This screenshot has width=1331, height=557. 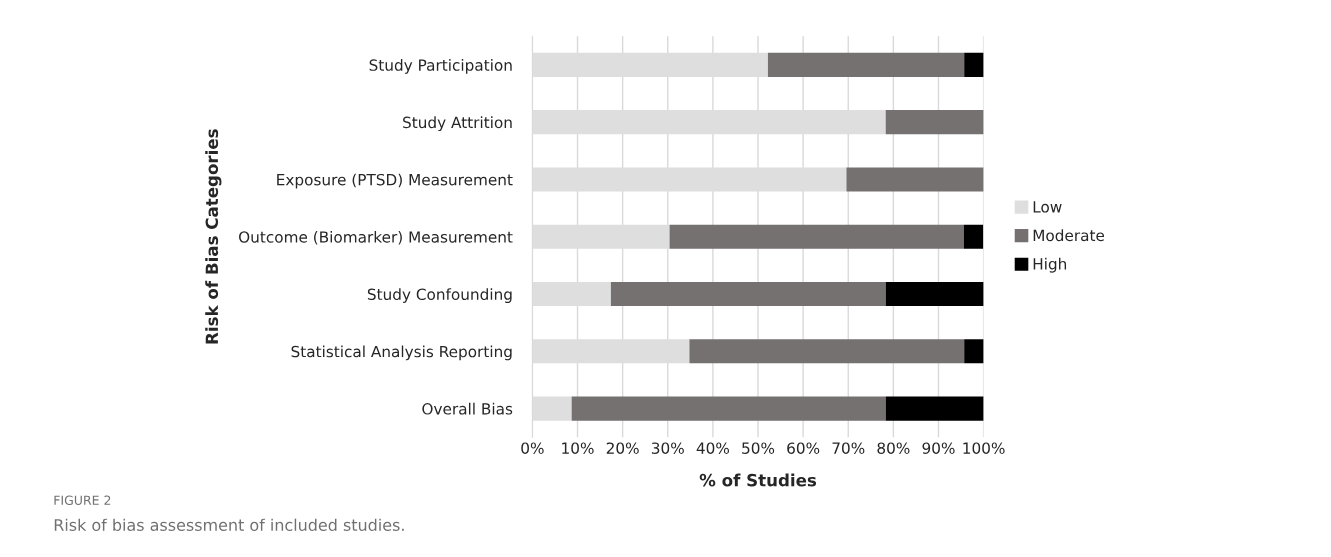 What do you see at coordinates (758, 448) in the screenshot?
I see `x-tick-label: 50%` at bounding box center [758, 448].